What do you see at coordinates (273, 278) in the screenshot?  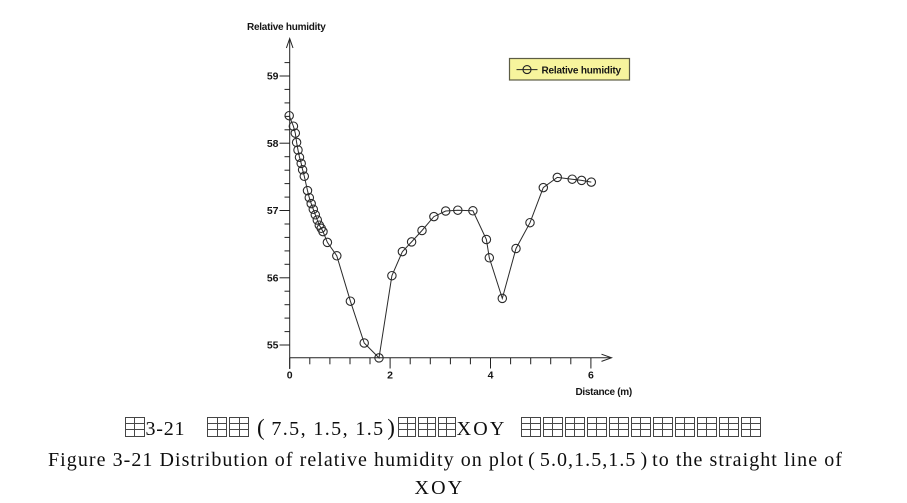 I see `svg-text: 56` at bounding box center [273, 278].